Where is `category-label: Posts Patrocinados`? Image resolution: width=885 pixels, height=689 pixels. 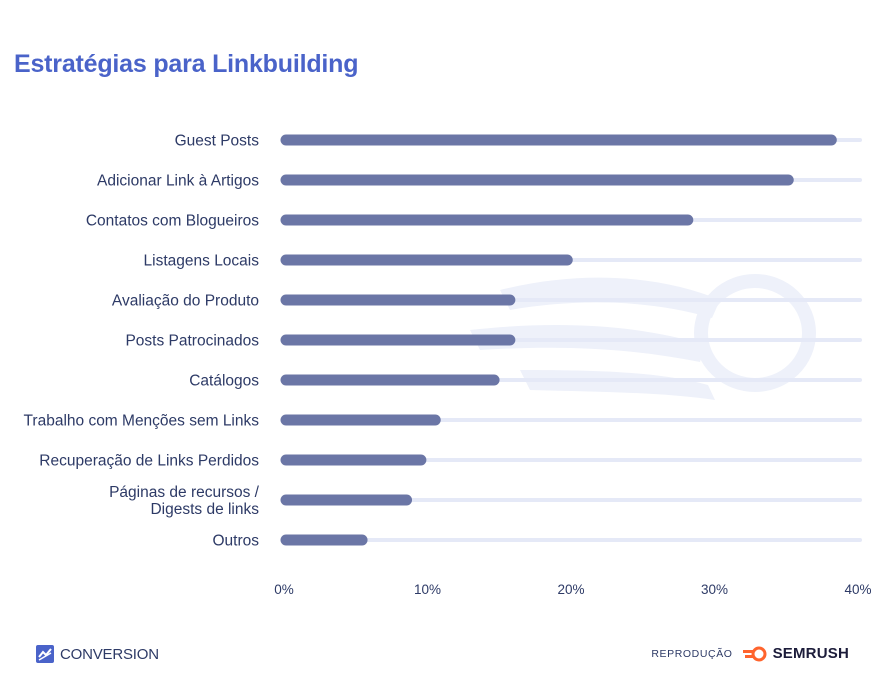
category-label: Posts Patrocinados is located at coordinates (192, 341).